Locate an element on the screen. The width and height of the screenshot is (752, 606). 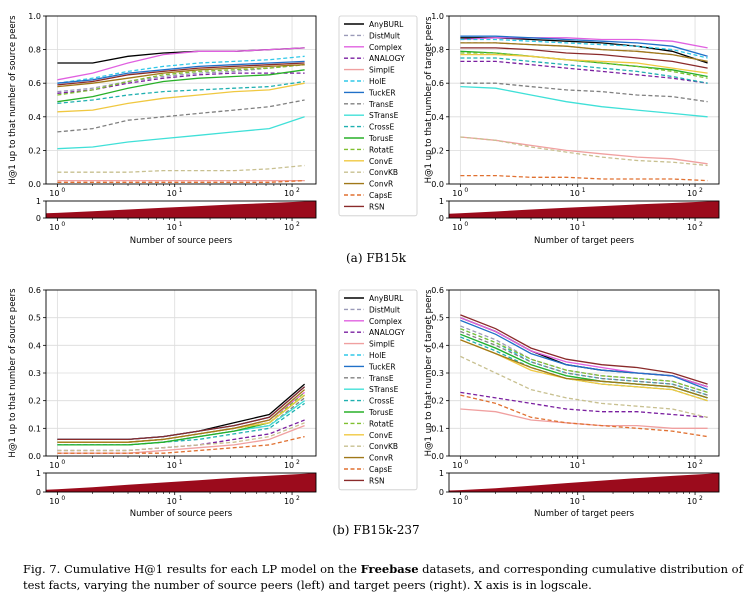
series-line-analogy is located at coordinates (584, 72).